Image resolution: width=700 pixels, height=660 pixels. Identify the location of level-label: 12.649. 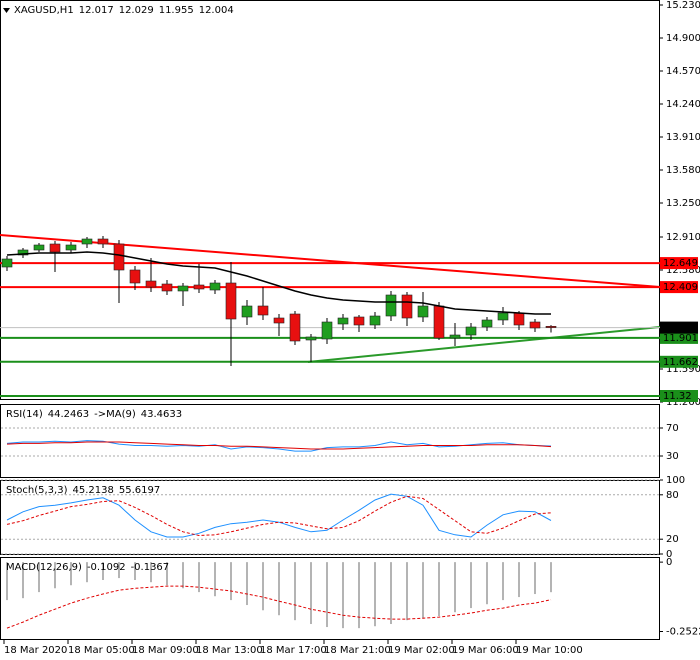
(680, 263).